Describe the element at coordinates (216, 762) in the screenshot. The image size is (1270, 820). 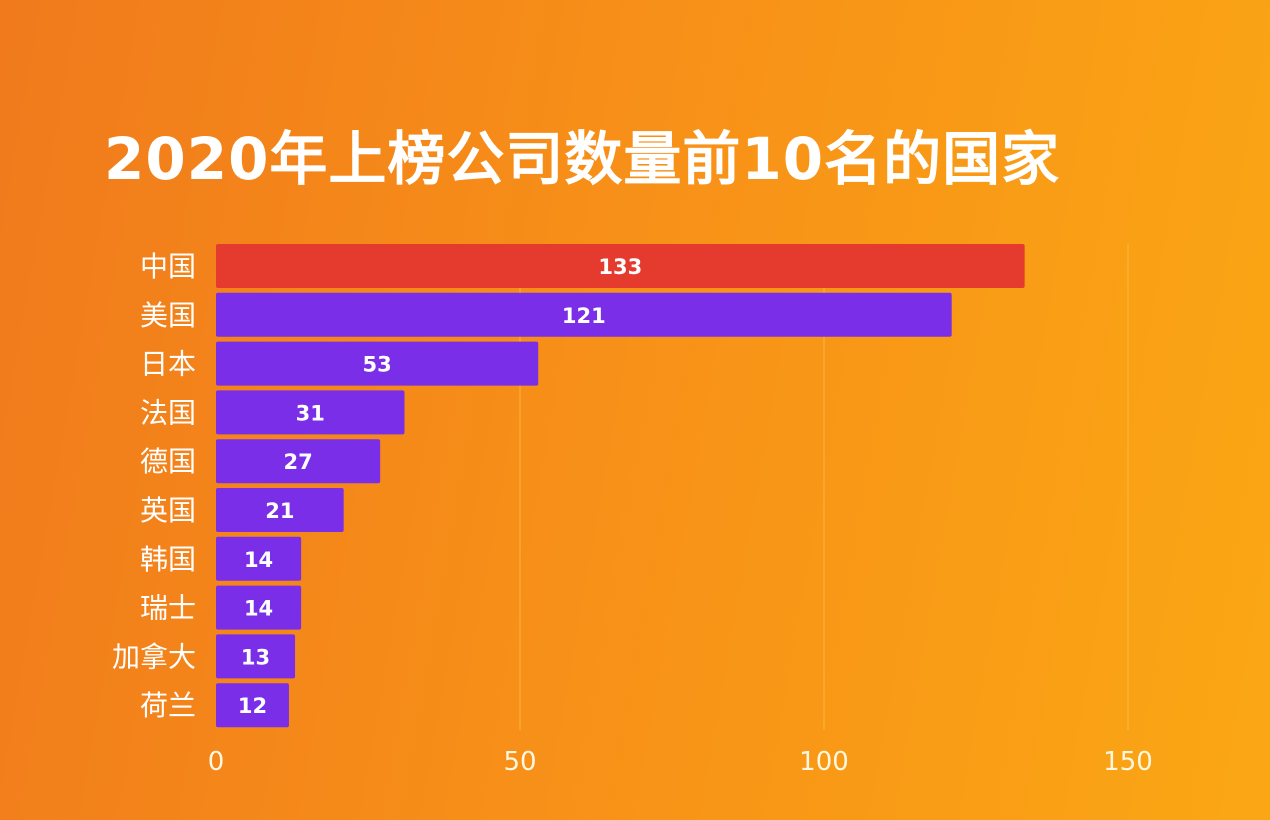
I see `x-tick-label: 0` at that location.